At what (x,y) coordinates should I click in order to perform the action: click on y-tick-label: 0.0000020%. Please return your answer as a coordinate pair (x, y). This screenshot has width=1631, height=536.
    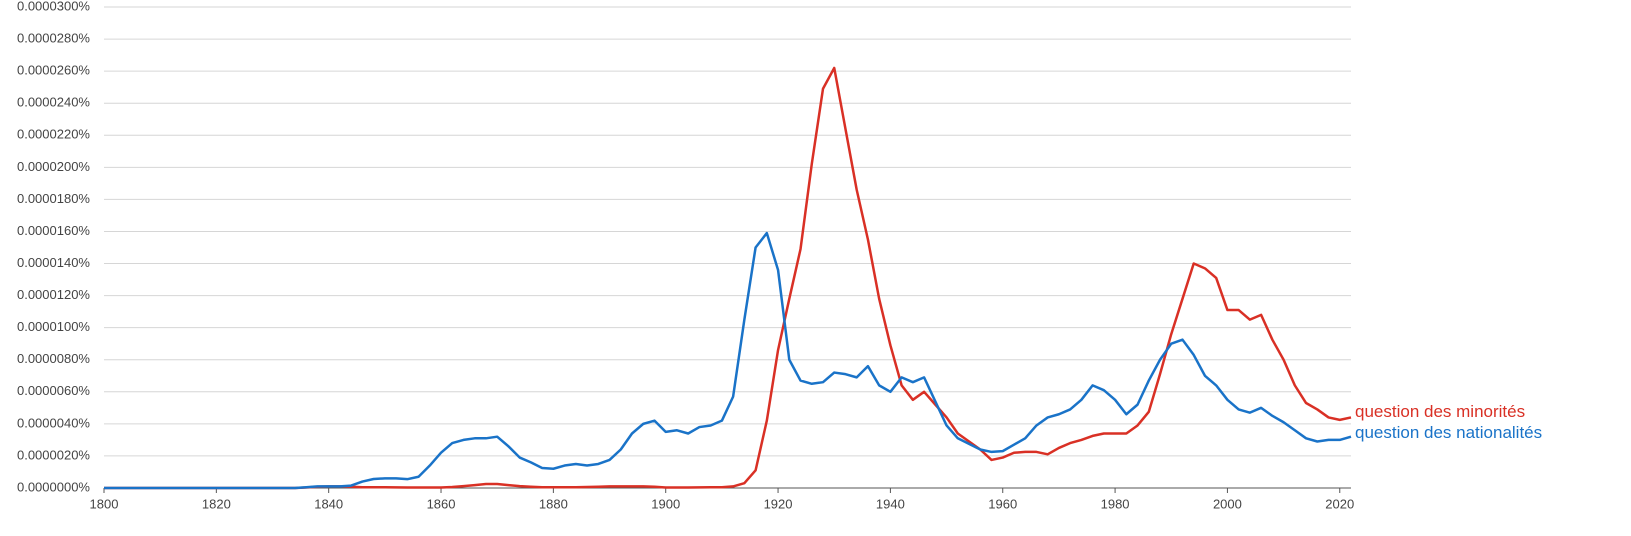
    Looking at the image, I should click on (53, 454).